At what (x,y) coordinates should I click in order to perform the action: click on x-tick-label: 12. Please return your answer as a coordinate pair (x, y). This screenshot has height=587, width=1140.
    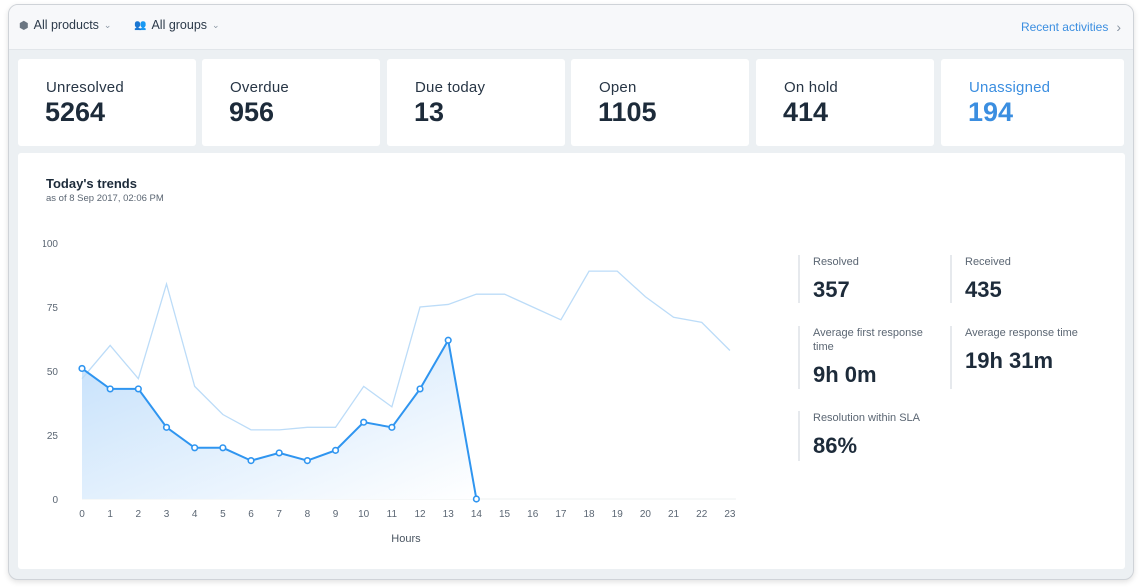
    Looking at the image, I should click on (420, 514).